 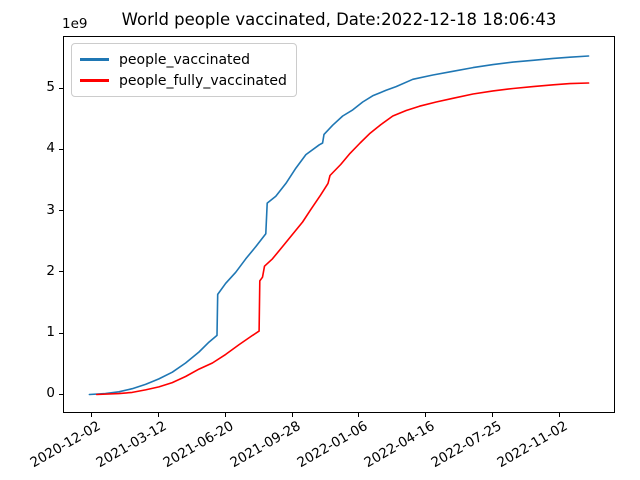 What do you see at coordinates (94, 59) in the screenshot?
I see `legend-line-swatch-blue` at bounding box center [94, 59].